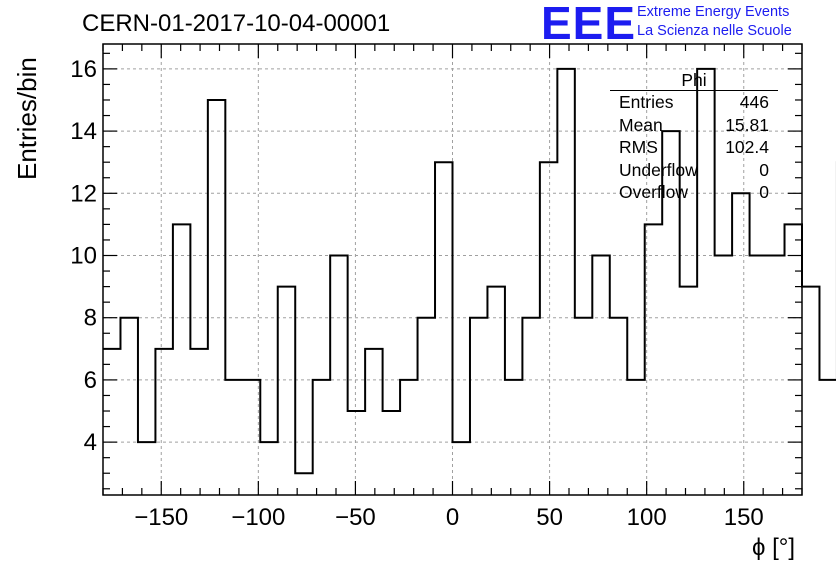  I want to click on x-tick-label: −150, so click(161, 517).